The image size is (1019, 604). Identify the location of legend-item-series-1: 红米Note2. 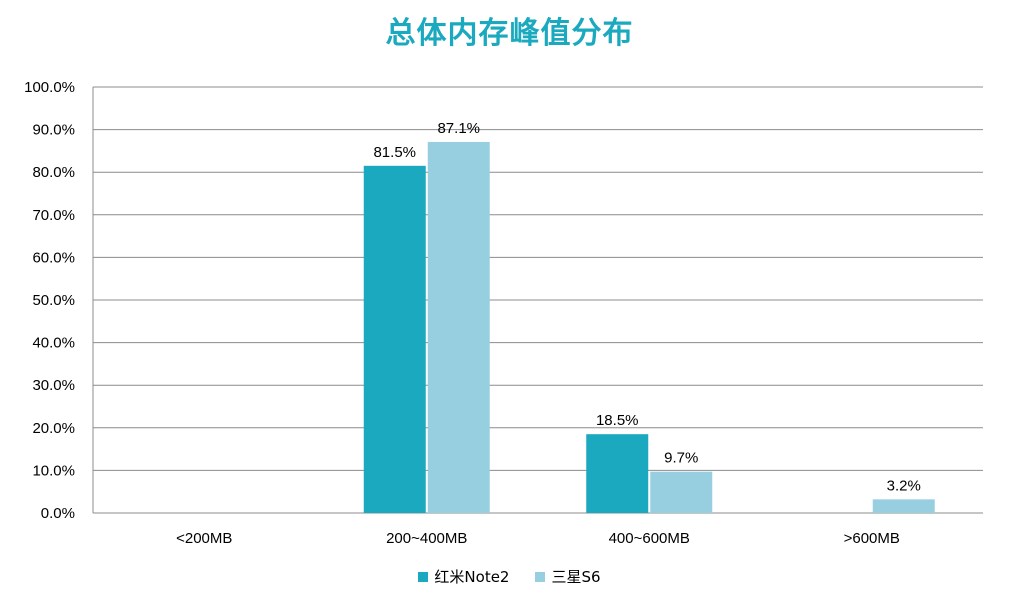
(463, 576).